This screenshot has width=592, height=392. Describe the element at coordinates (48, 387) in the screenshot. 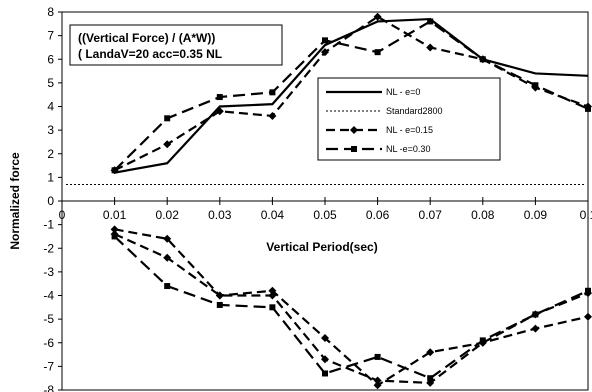

I see `y-tick-label: -8` at that location.